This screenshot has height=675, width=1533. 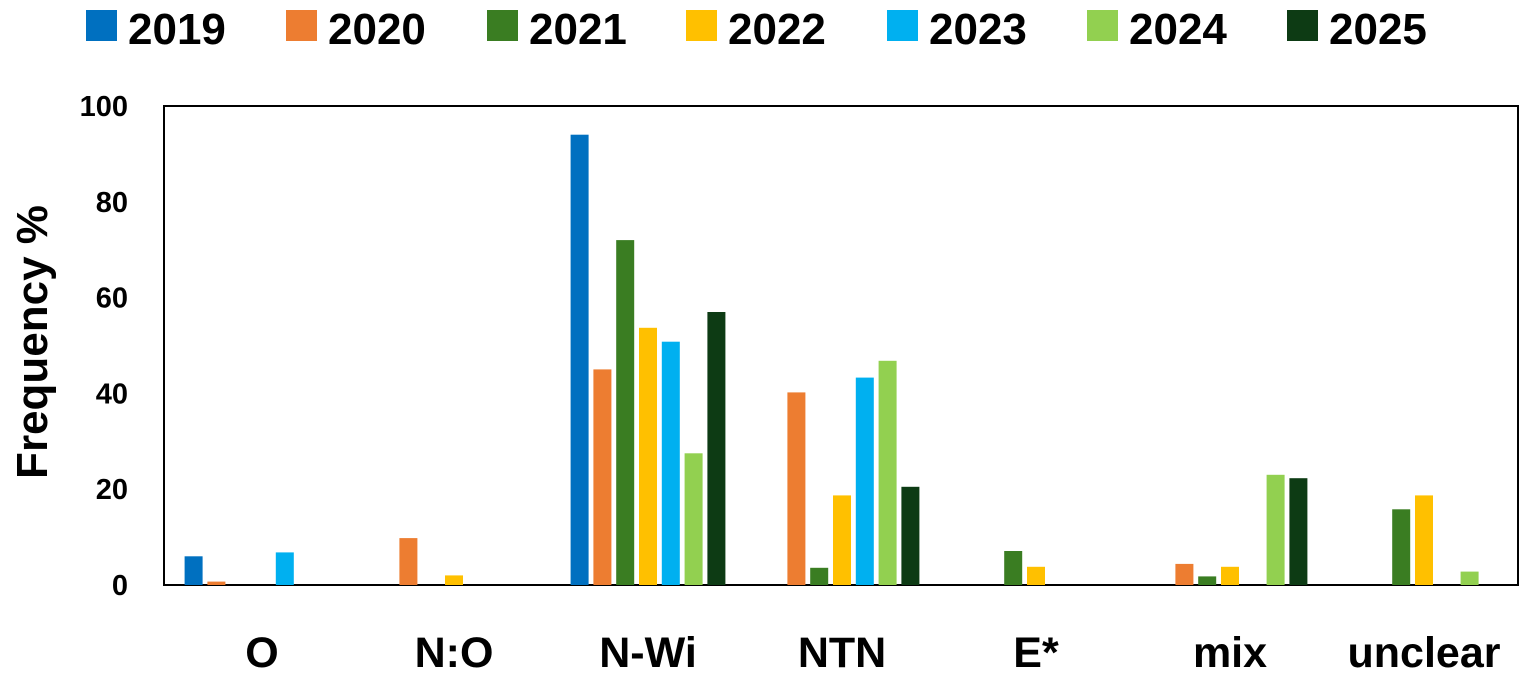 What do you see at coordinates (32, 342) in the screenshot?
I see `y-axis-label: Frequency %` at bounding box center [32, 342].